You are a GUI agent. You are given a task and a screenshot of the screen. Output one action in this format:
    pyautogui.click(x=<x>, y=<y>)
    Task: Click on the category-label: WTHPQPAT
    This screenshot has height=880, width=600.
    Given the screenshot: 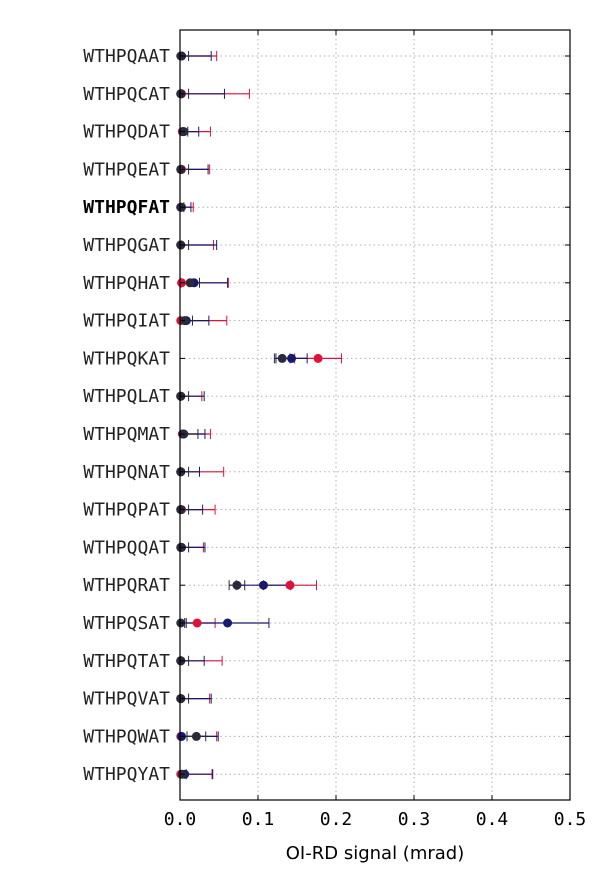 What is the action you would take?
    pyautogui.click(x=126, y=510)
    